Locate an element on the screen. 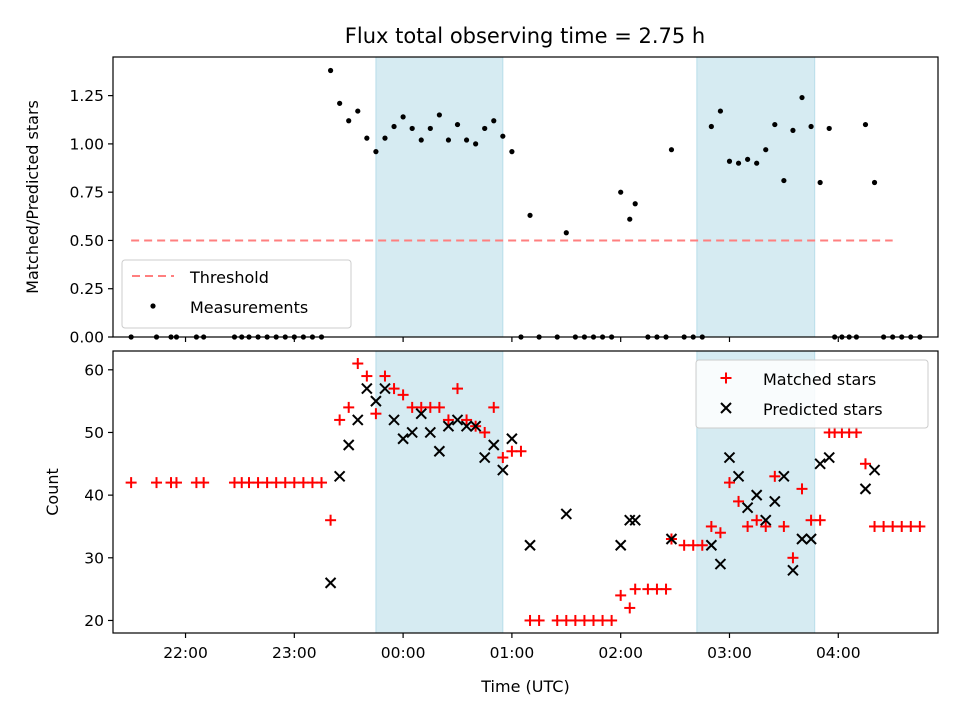 The width and height of the screenshot is (960, 720). x-tick-label: 00:00 is located at coordinates (403, 653).